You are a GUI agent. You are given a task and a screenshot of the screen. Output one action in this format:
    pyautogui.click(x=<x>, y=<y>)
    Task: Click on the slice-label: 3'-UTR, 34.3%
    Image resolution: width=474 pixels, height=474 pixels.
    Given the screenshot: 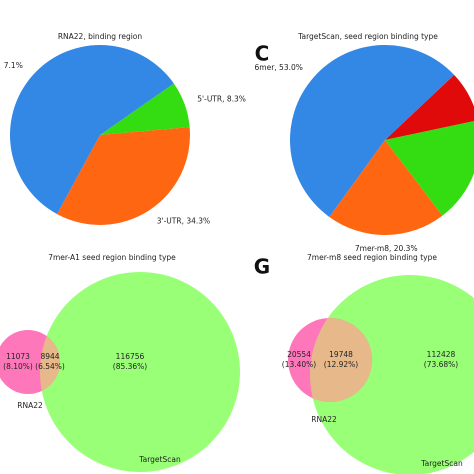 What is the action you would take?
    pyautogui.click(x=183, y=221)
    